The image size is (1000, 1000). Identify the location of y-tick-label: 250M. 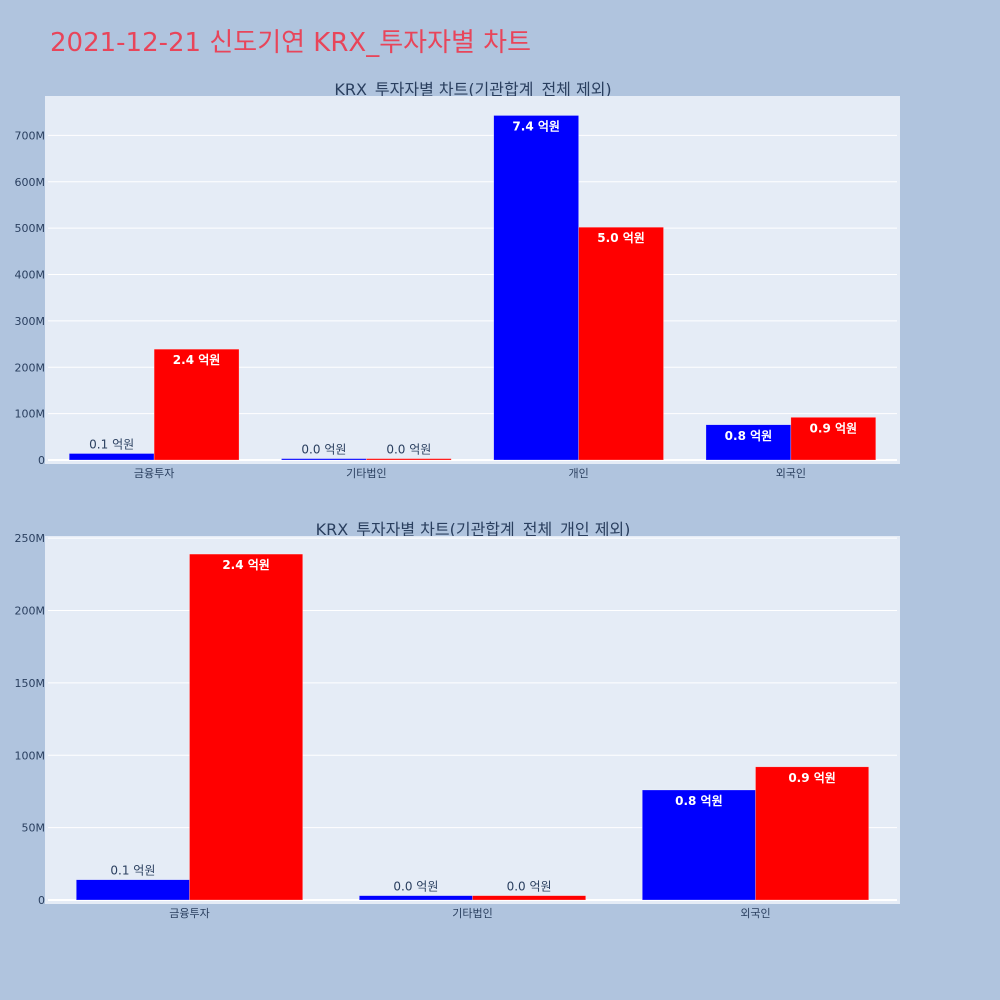
(30, 538).